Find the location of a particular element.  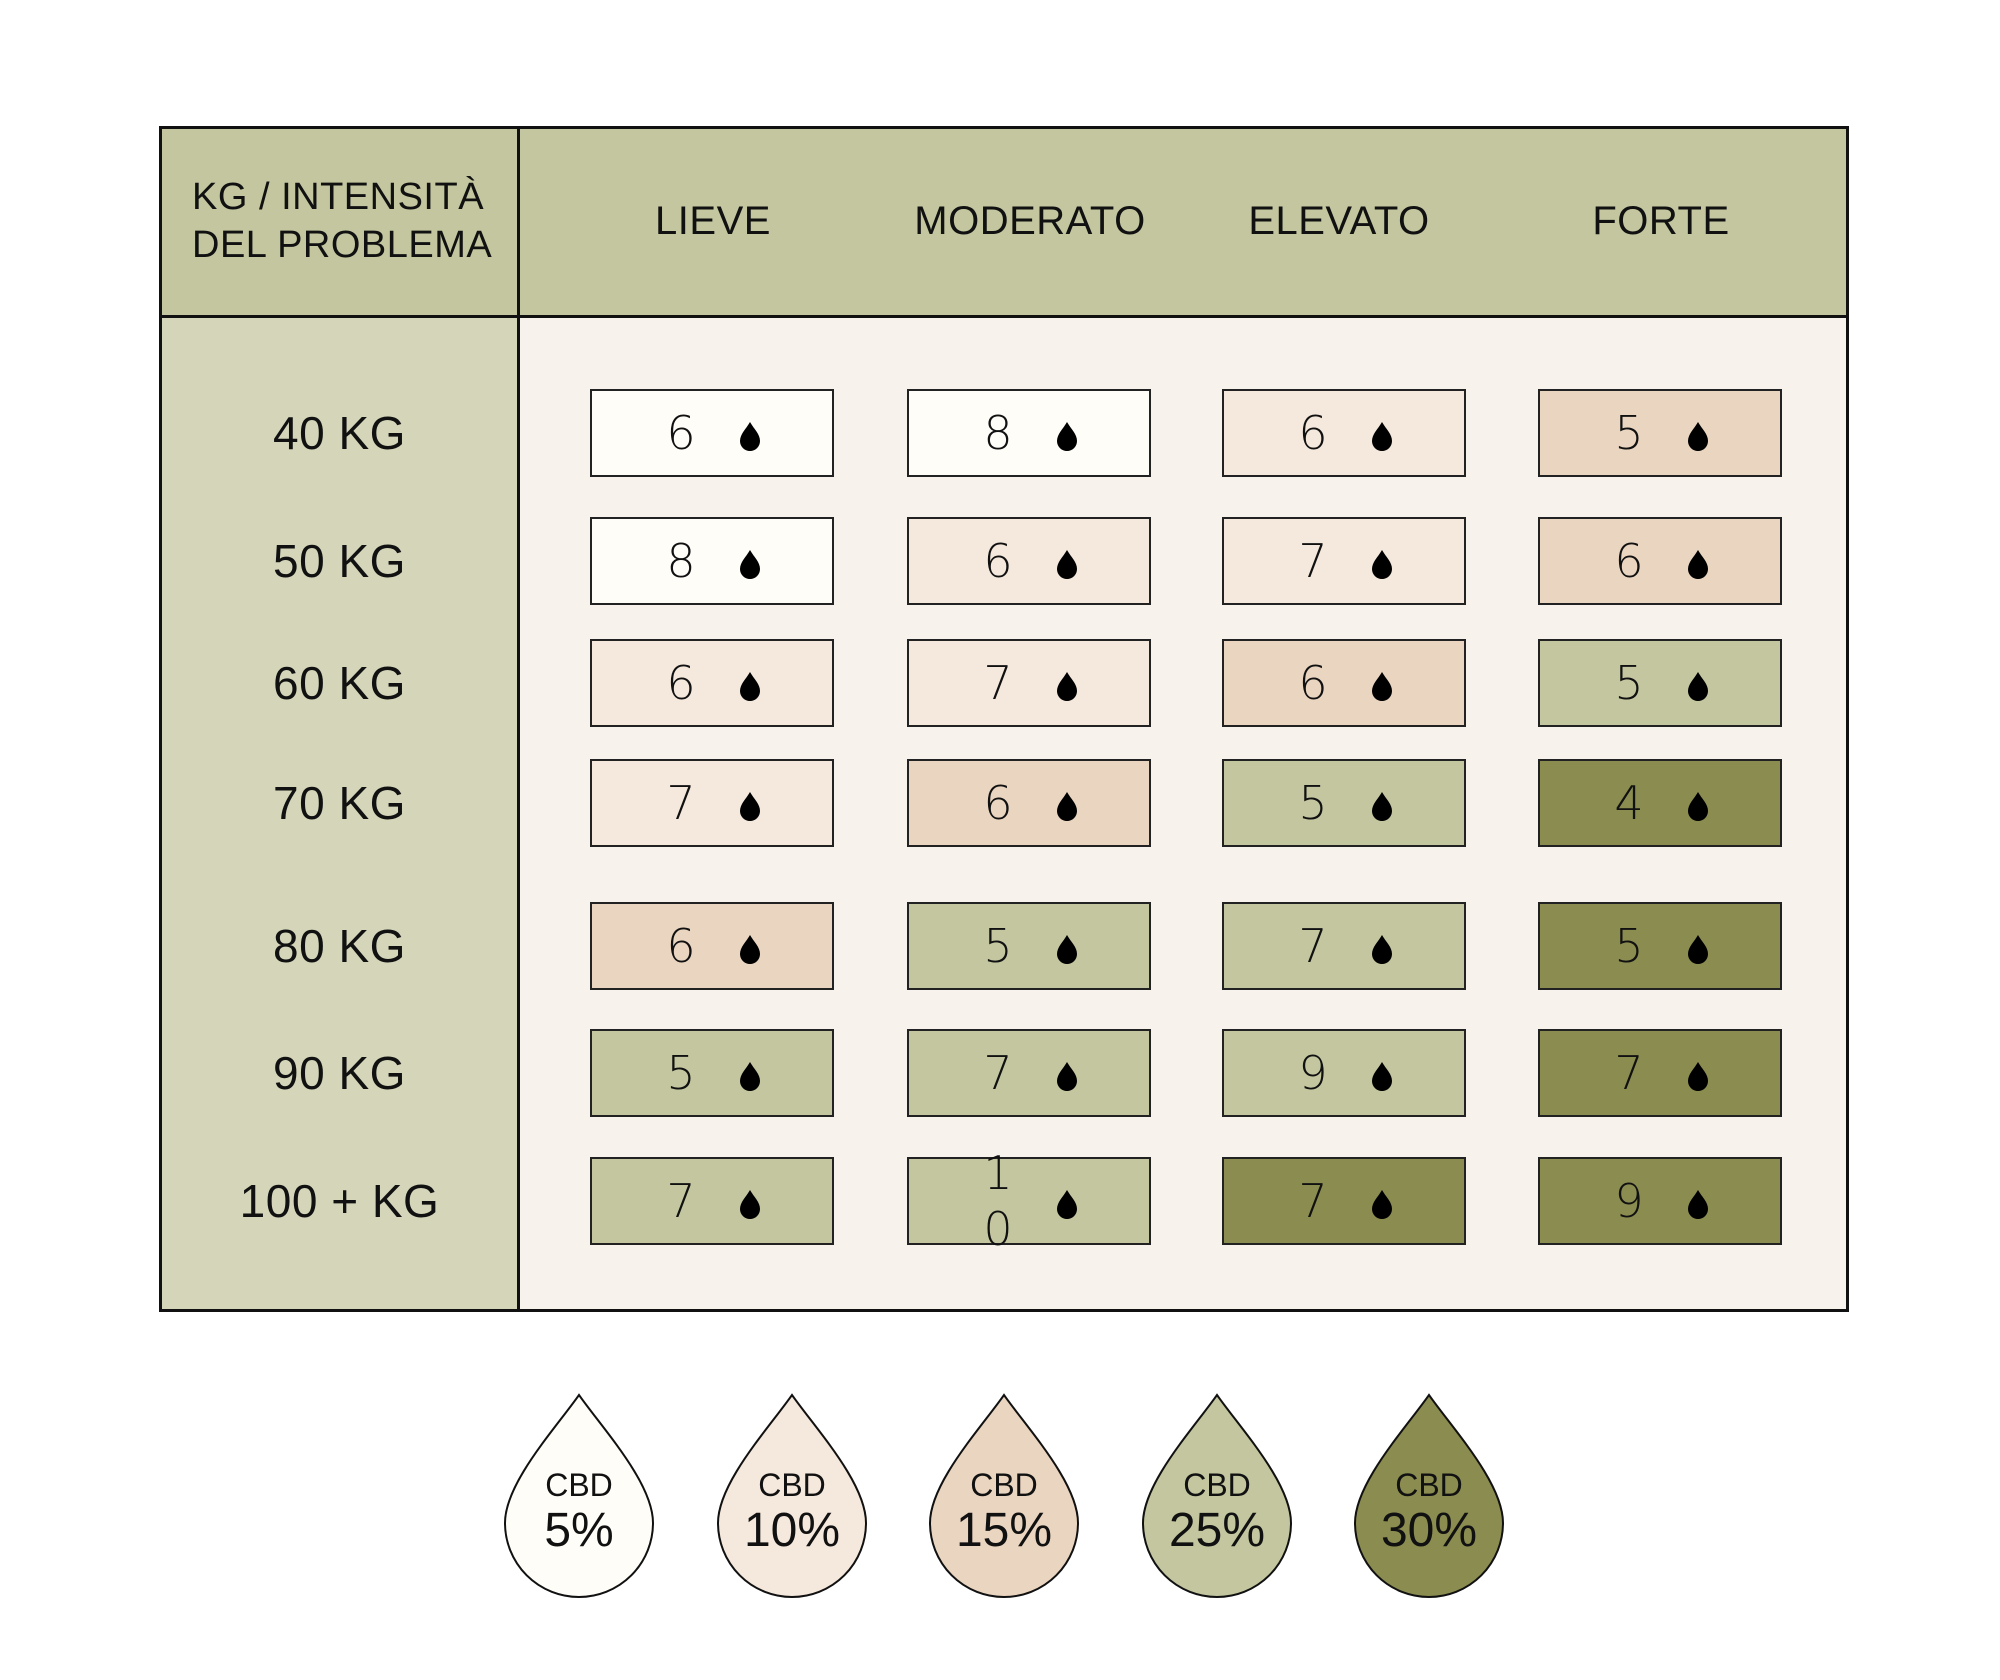

row-label: 70 KG is located at coordinates (339, 803).